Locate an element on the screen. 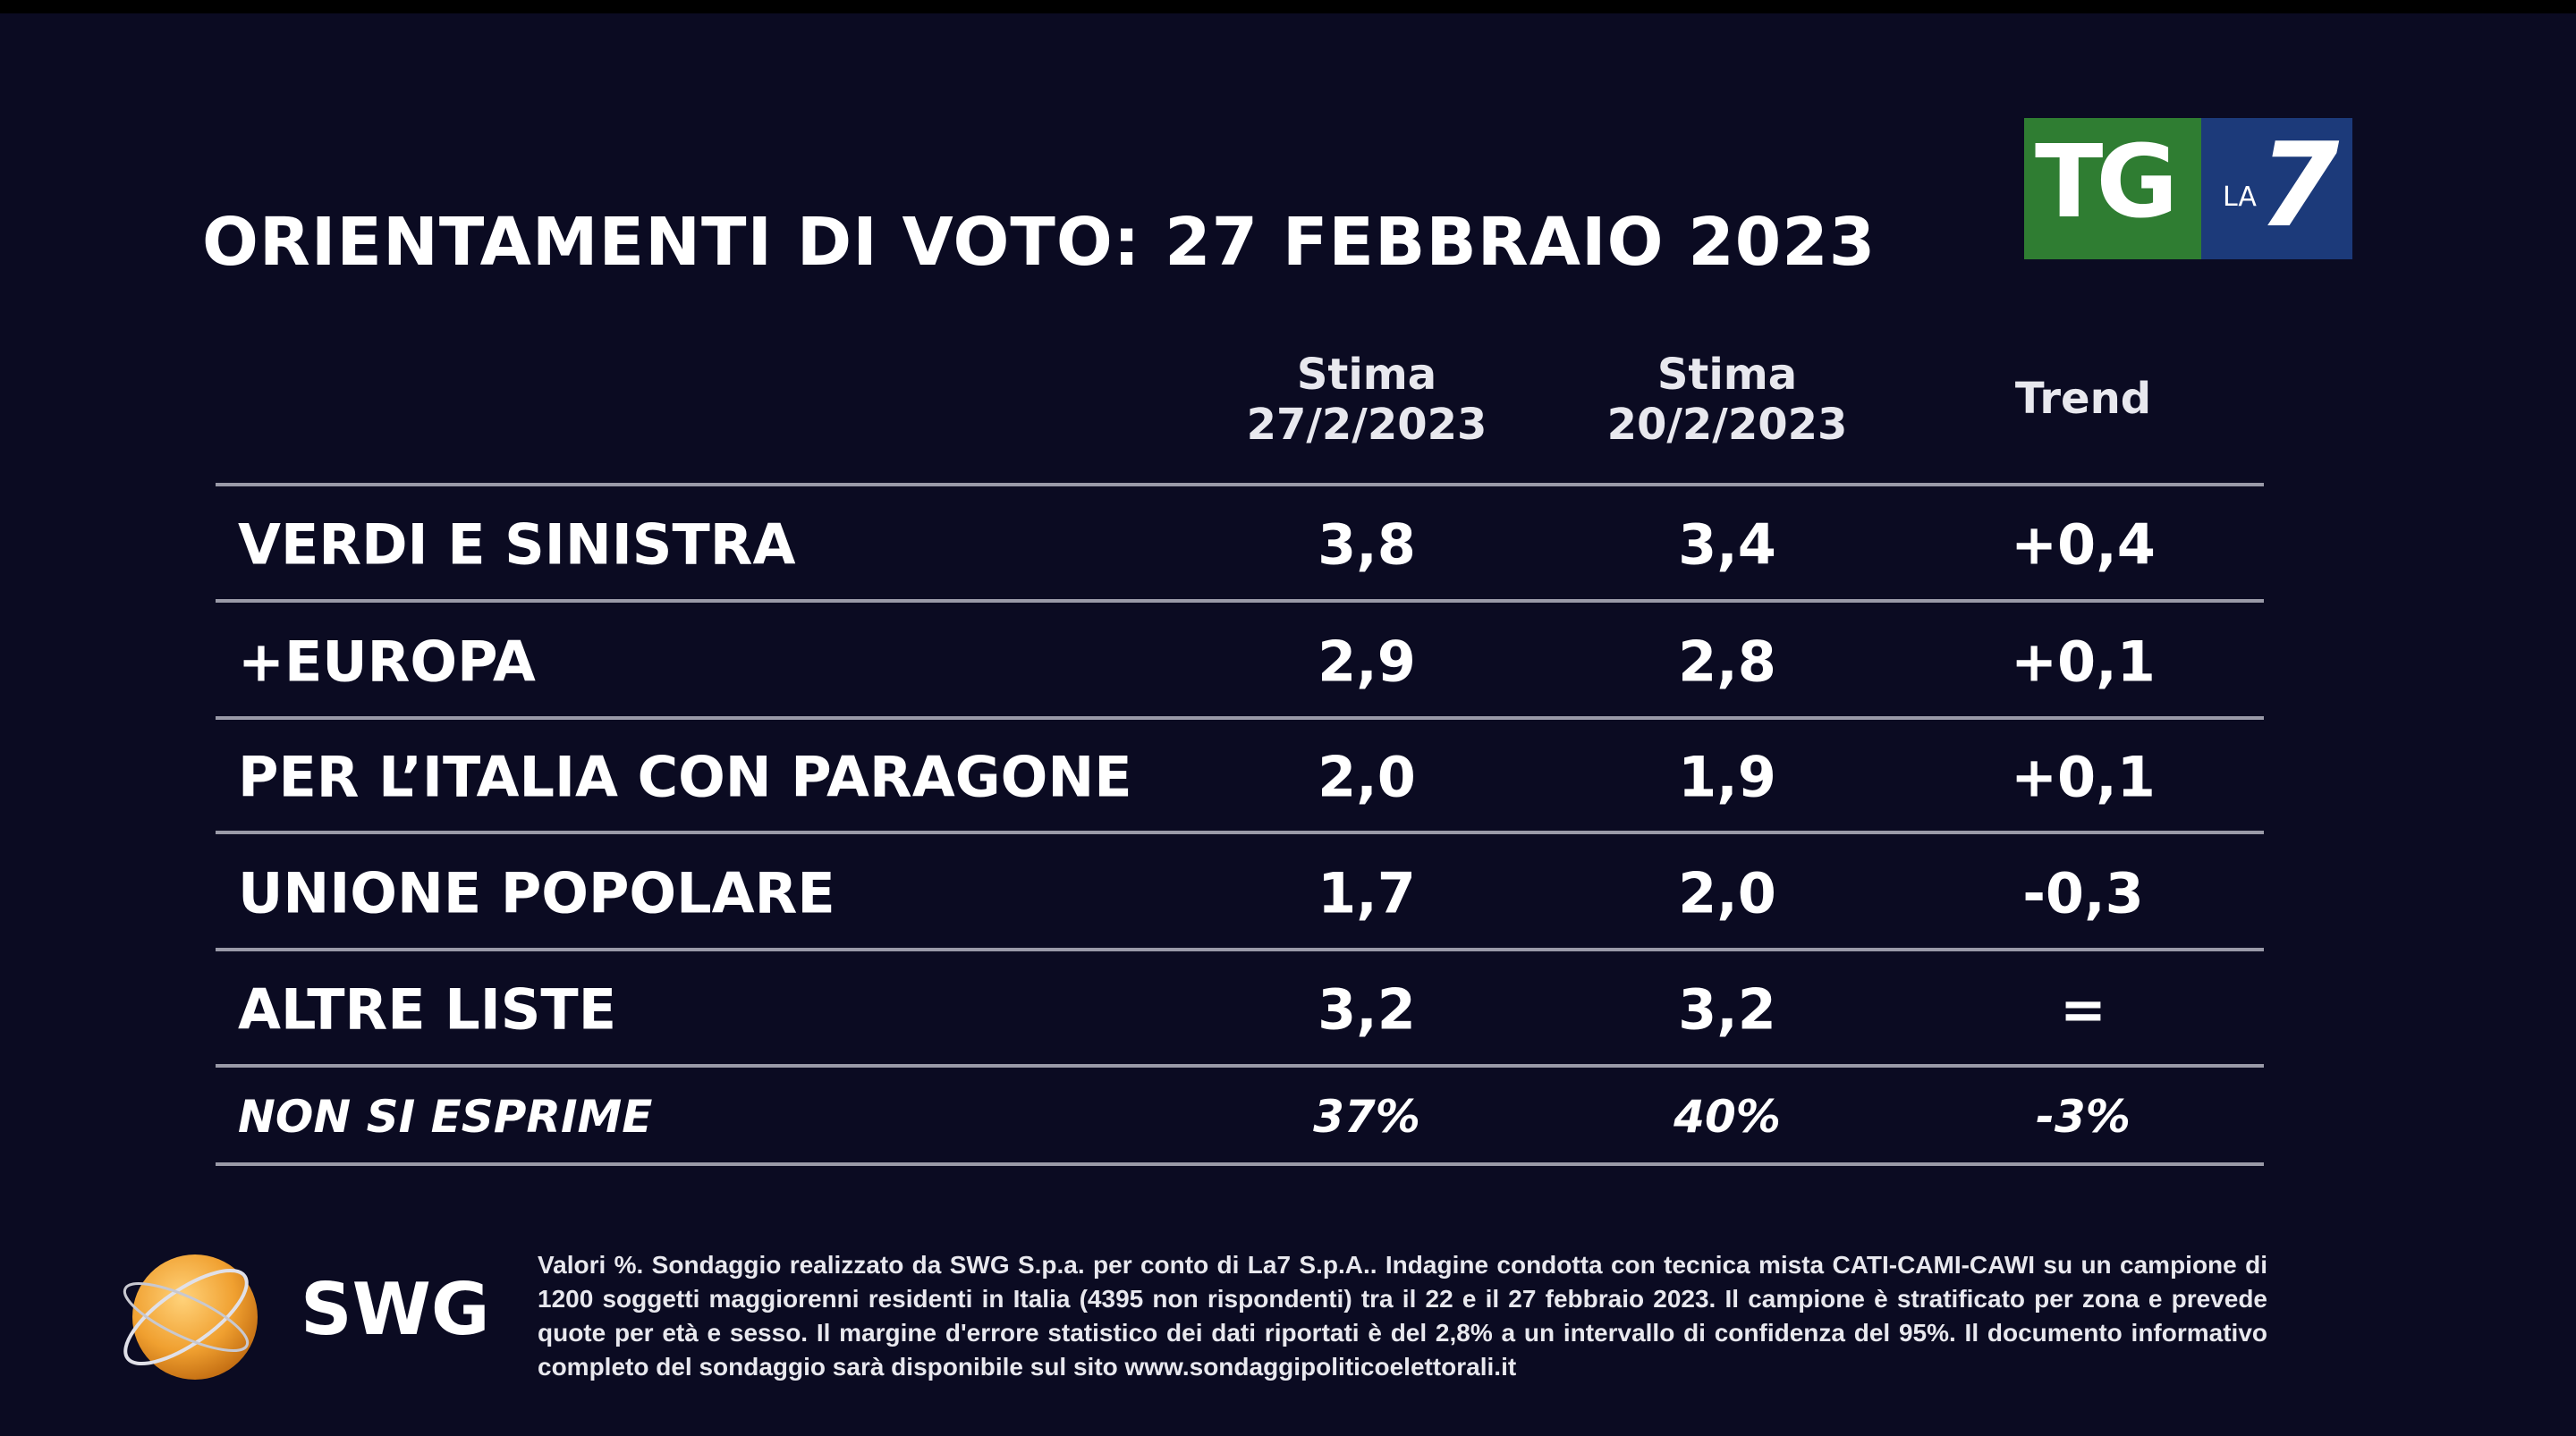 The height and width of the screenshot is (1436, 2576). cell-value: +0,4 is located at coordinates (2083, 544).